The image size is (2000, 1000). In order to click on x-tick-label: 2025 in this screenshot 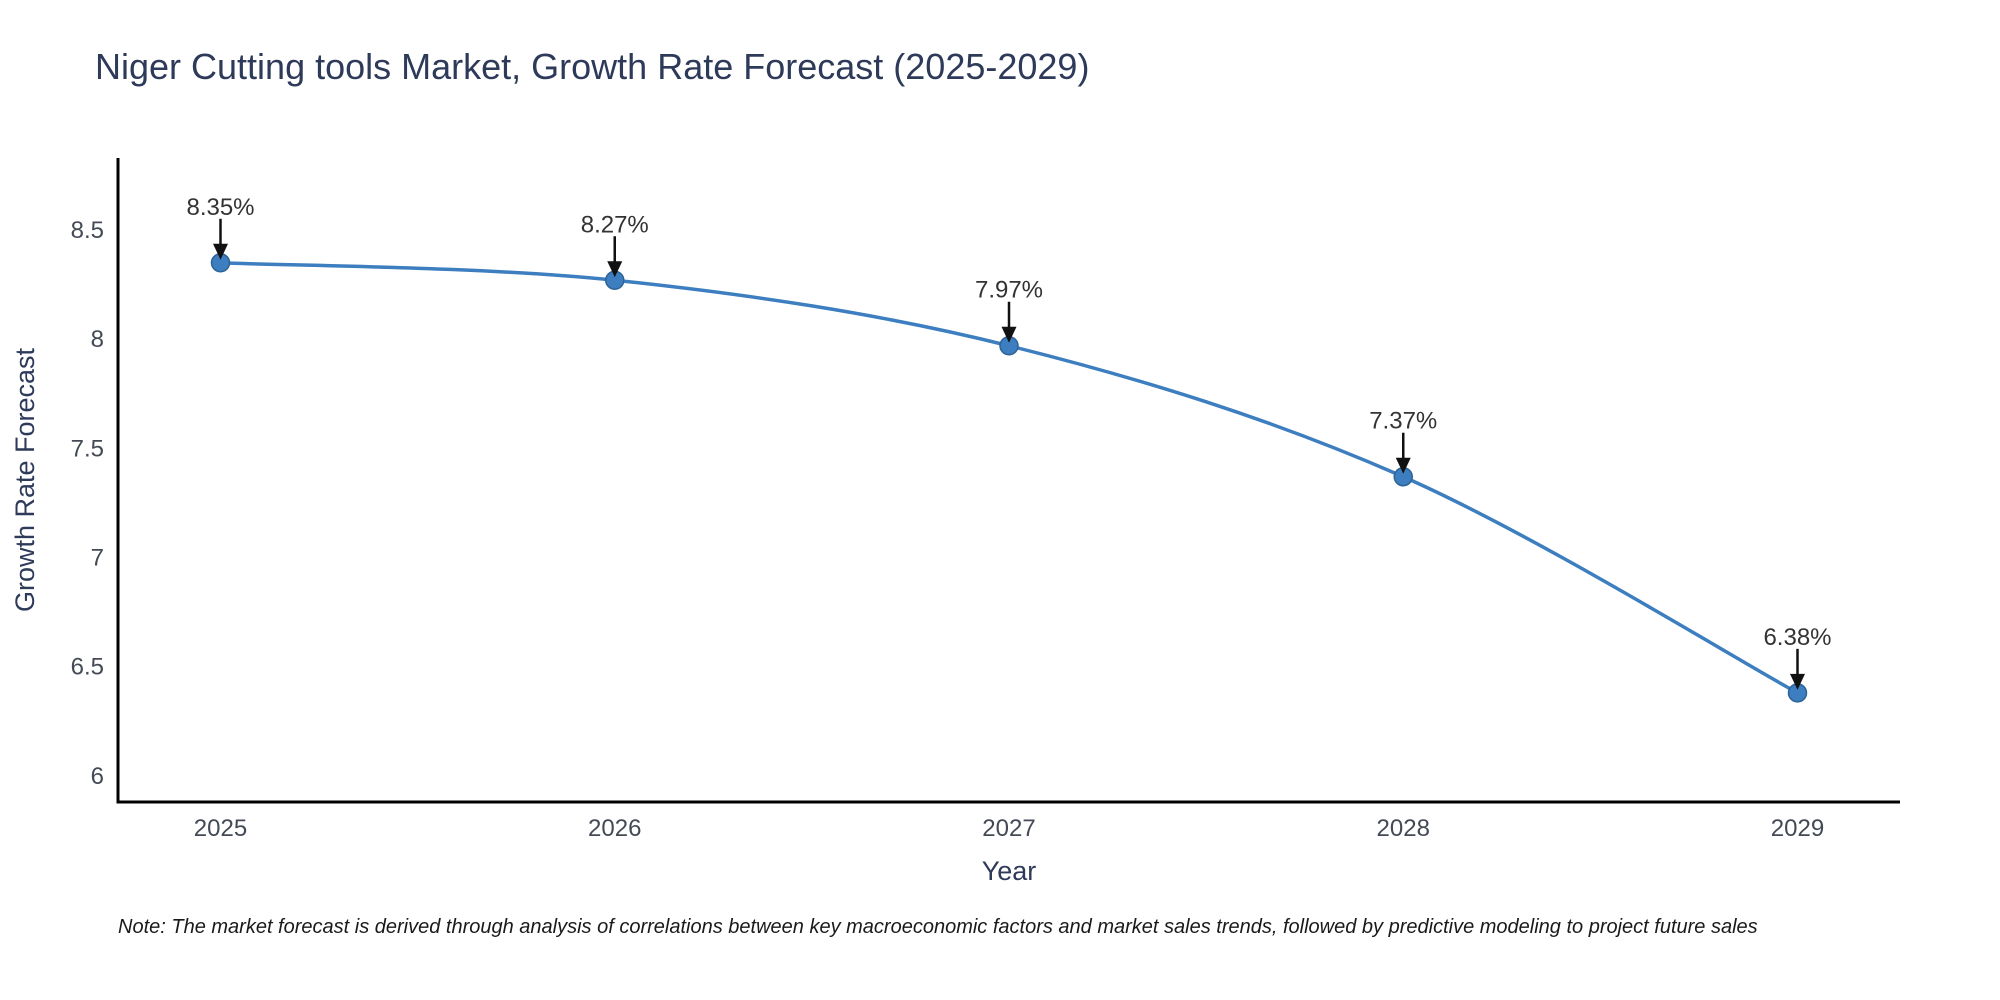, I will do `click(220, 828)`.